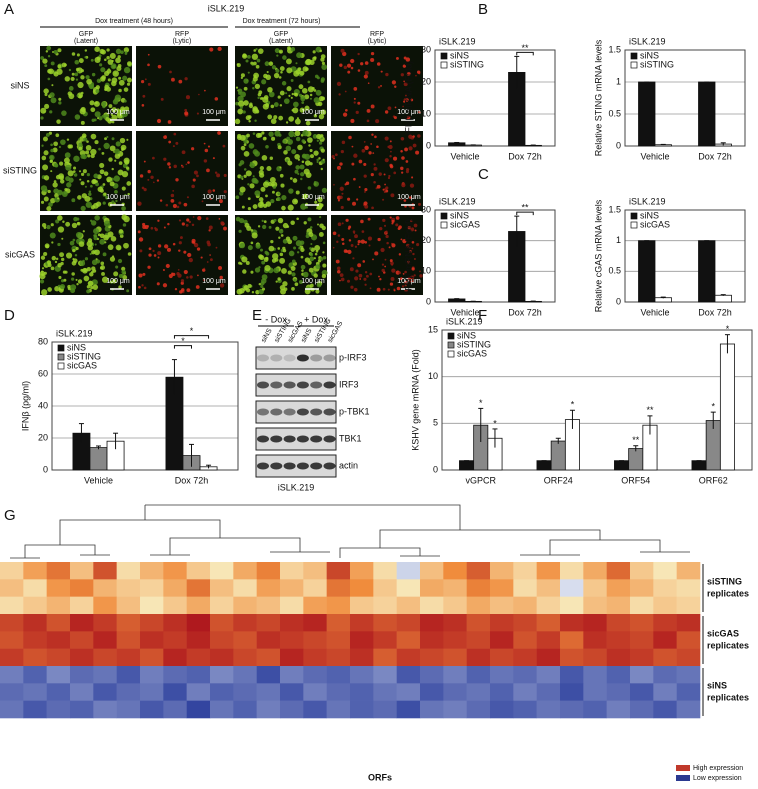 This screenshot has height=789, width=758. I want to click on y-tick-label: 60, so click(43, 373).